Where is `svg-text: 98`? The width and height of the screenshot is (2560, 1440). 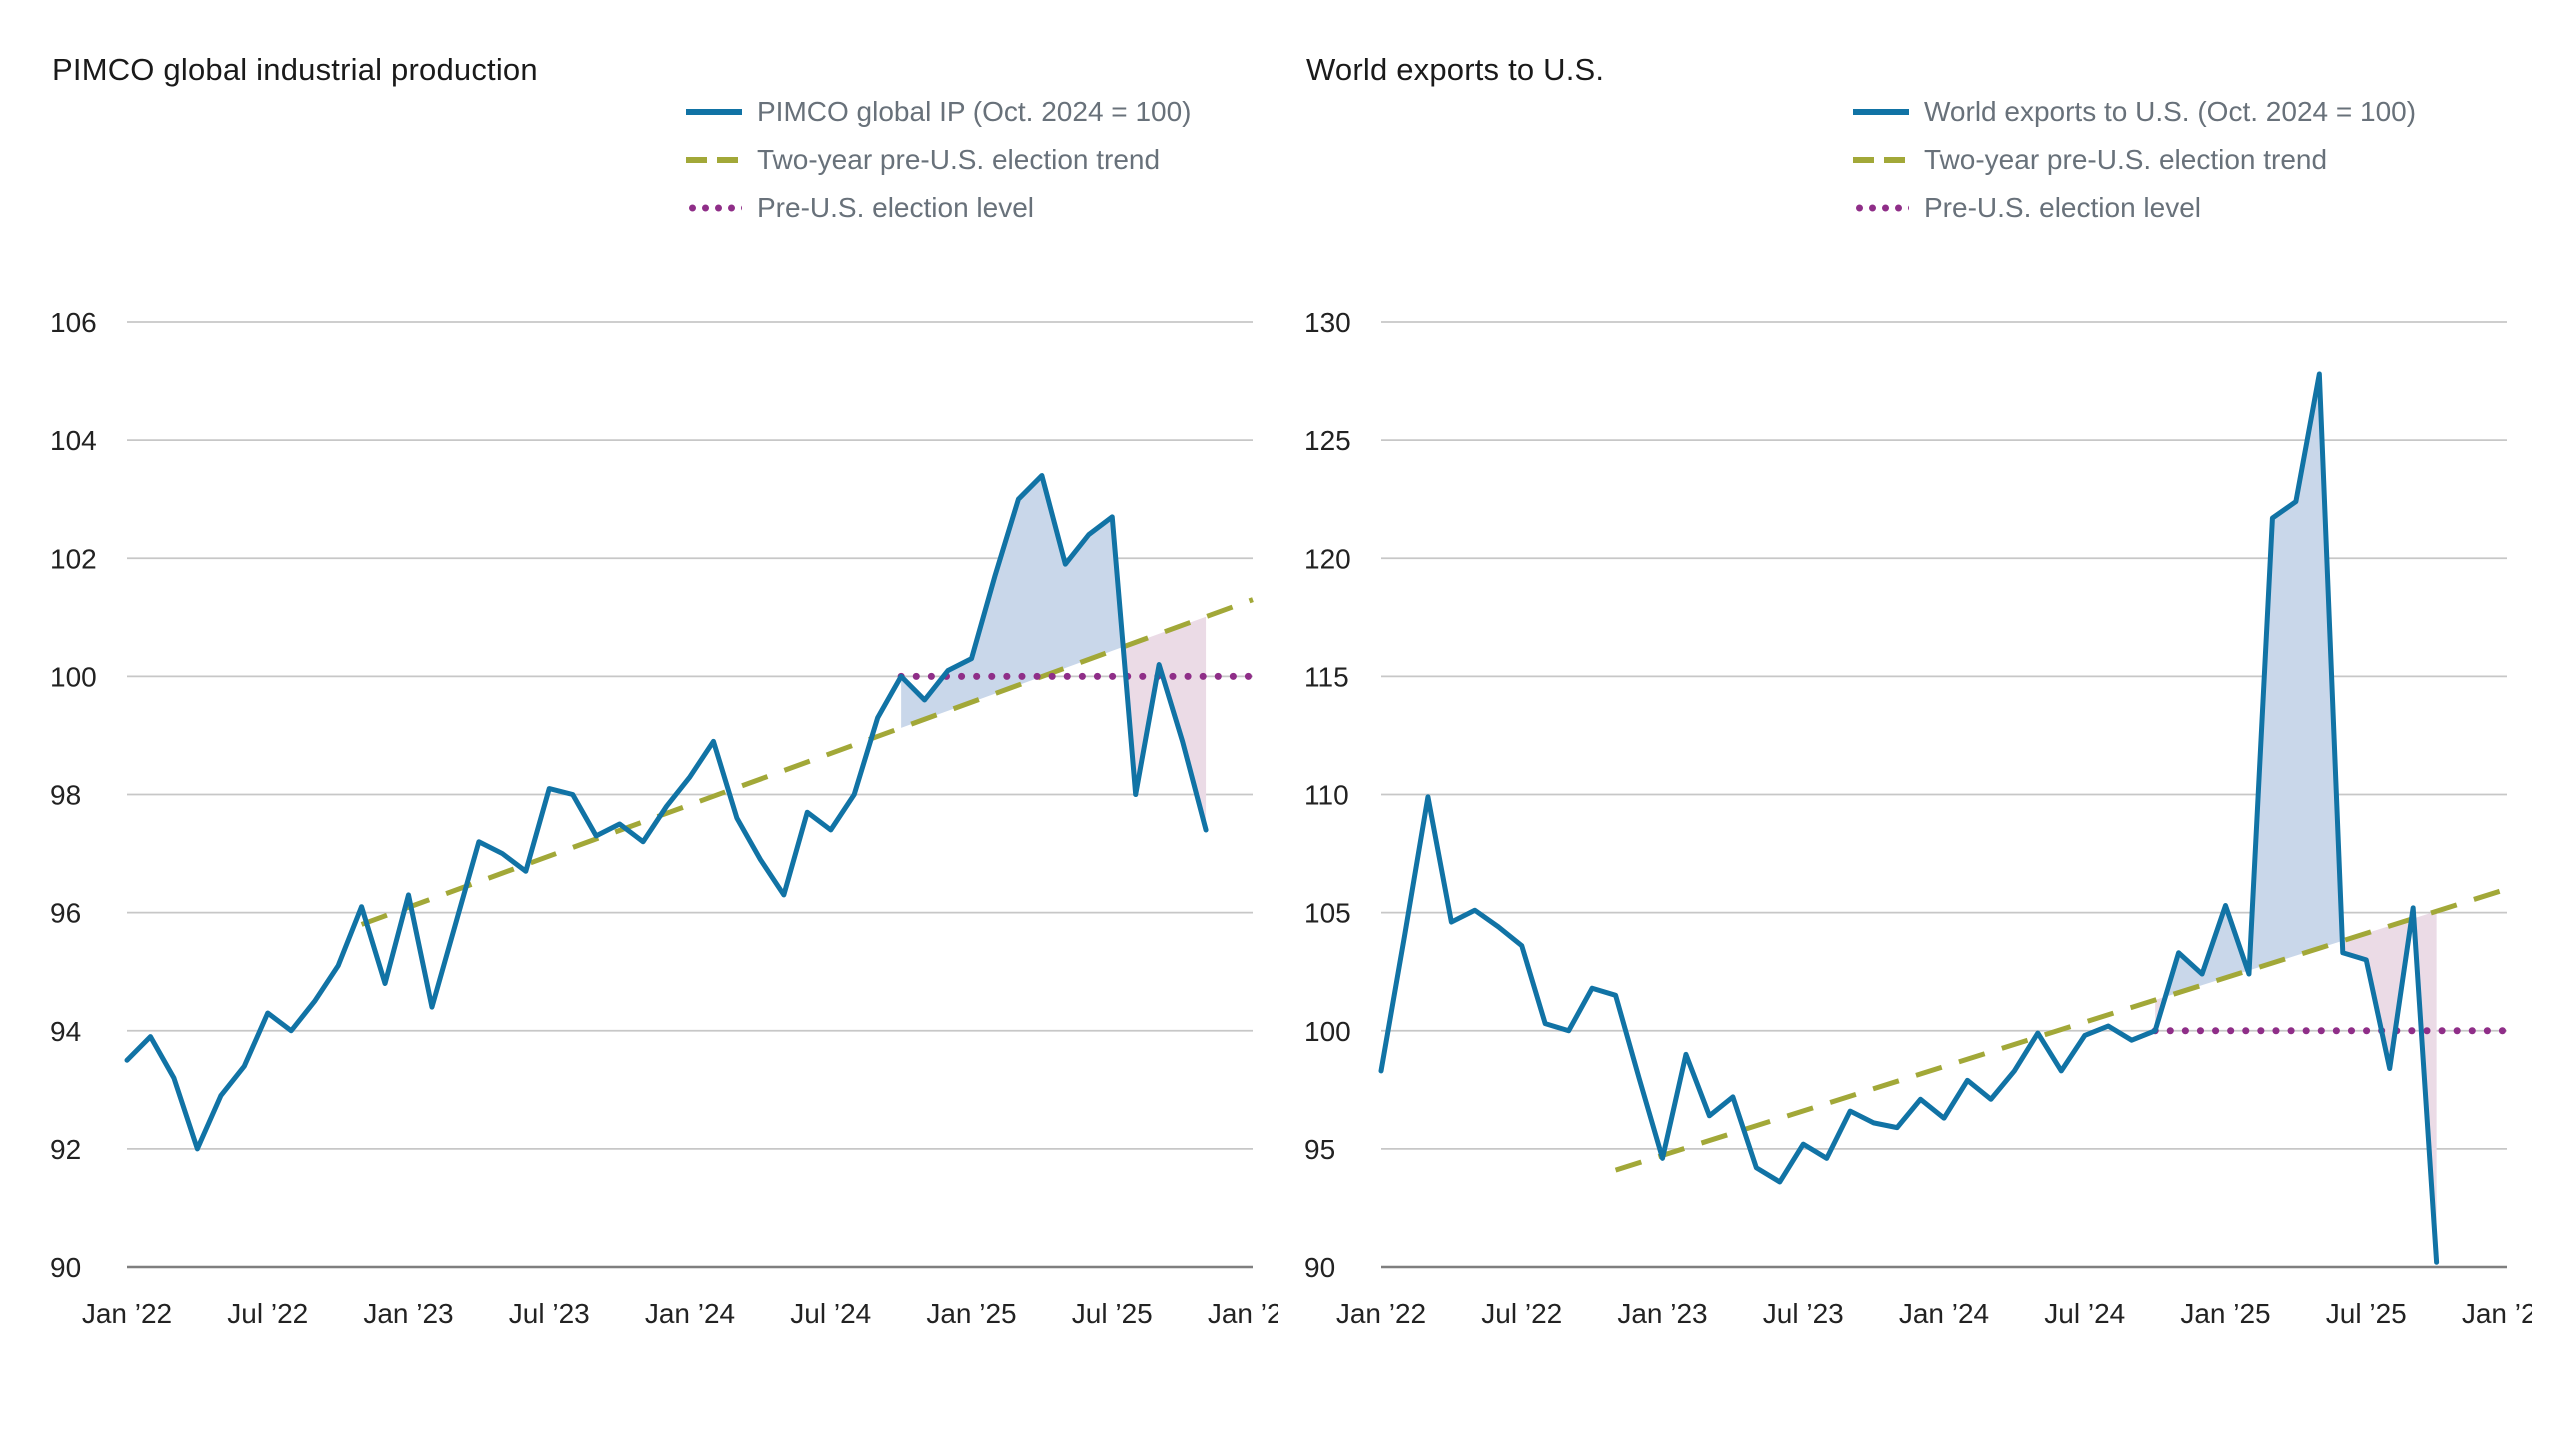 svg-text: 98 is located at coordinates (65, 795).